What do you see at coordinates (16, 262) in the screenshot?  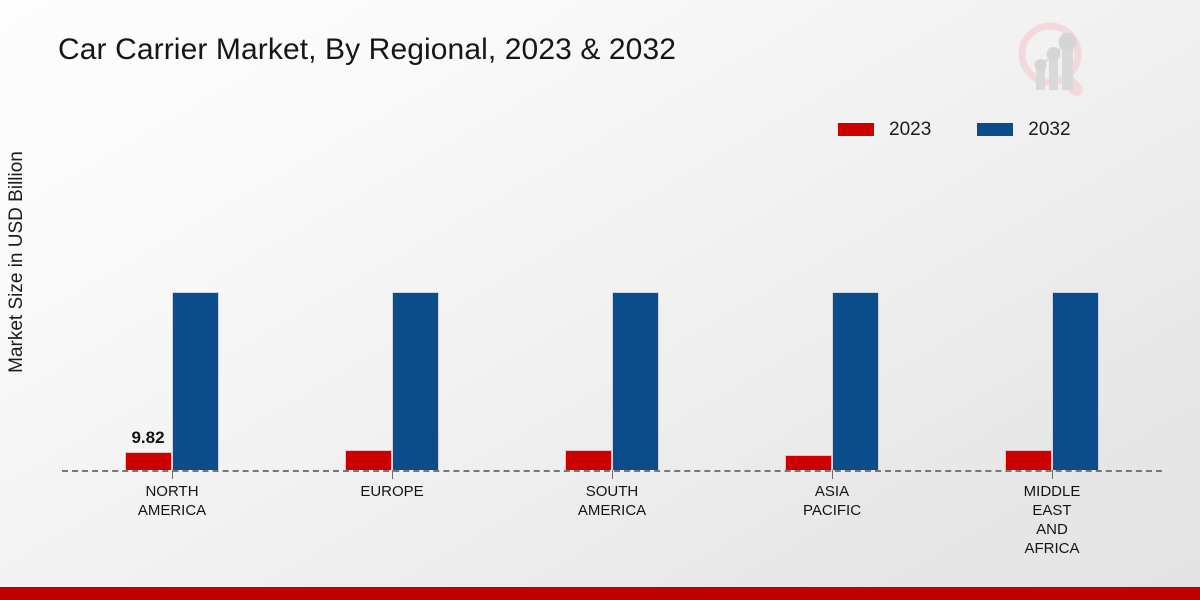 I see `y-axis-title-label: Market Size in USD Billion` at bounding box center [16, 262].